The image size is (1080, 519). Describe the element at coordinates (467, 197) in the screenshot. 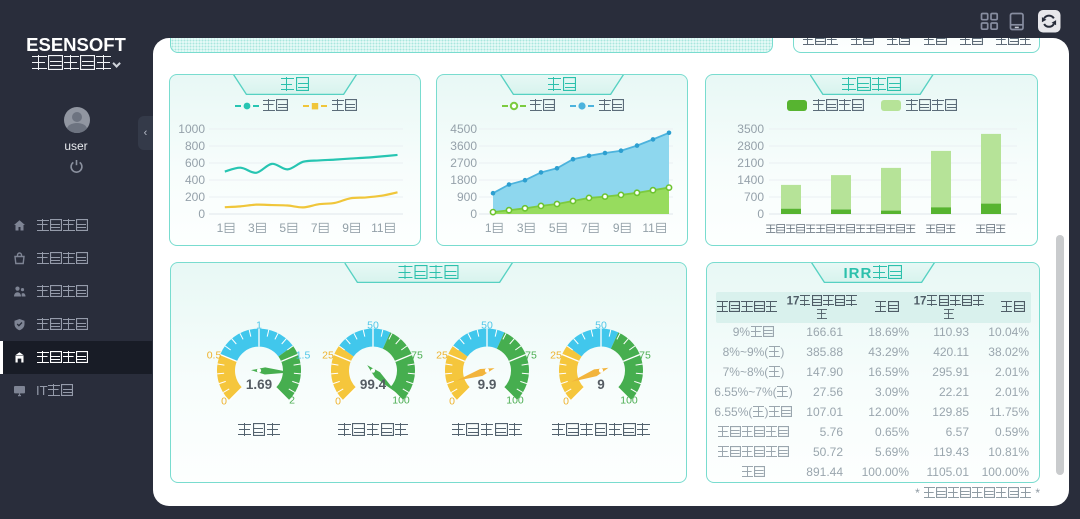

I see `svg-text: 900` at that location.